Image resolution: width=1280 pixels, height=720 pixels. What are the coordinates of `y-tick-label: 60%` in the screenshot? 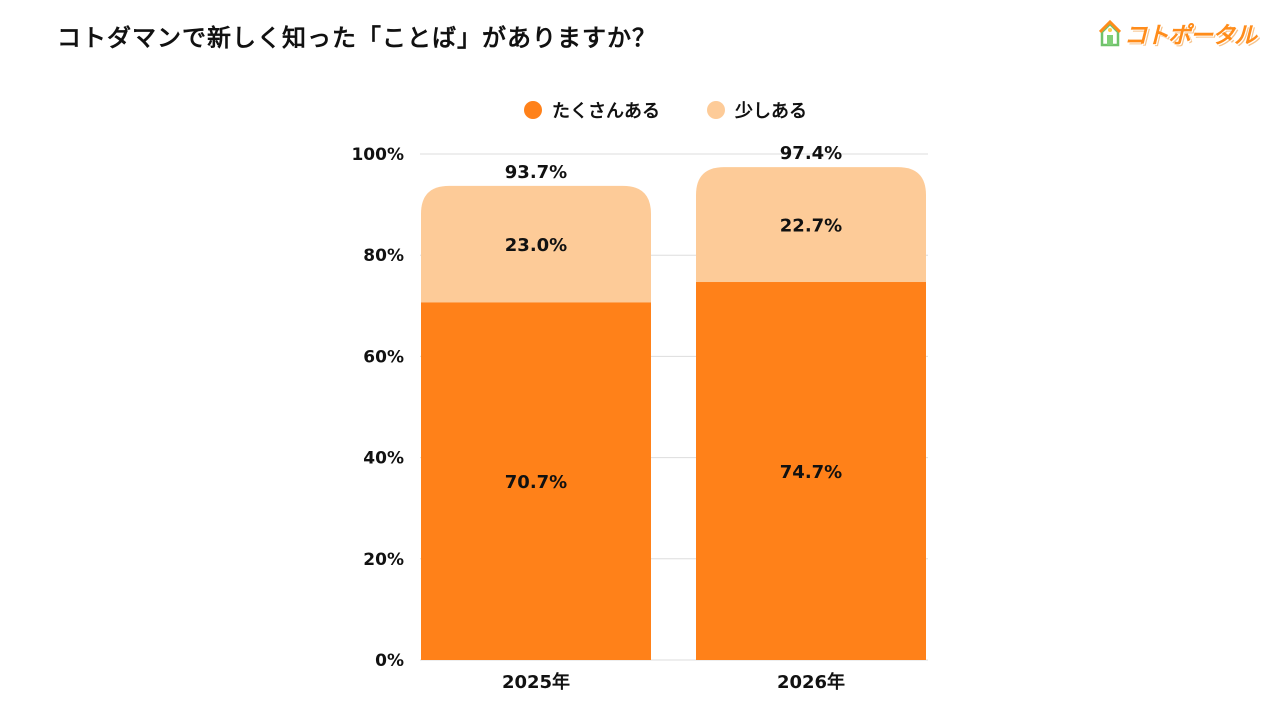 It's located at (383, 357).